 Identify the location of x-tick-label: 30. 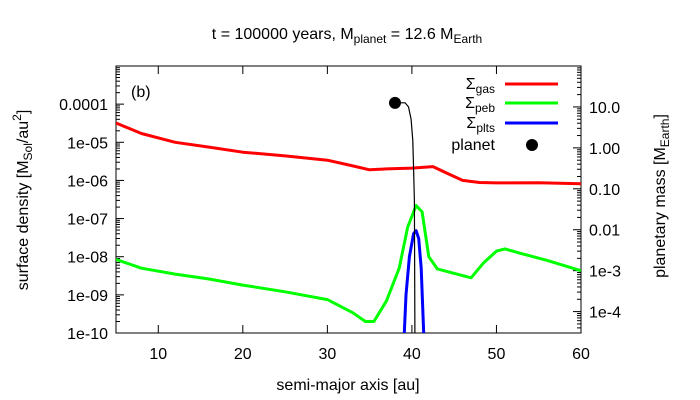
(327, 354).